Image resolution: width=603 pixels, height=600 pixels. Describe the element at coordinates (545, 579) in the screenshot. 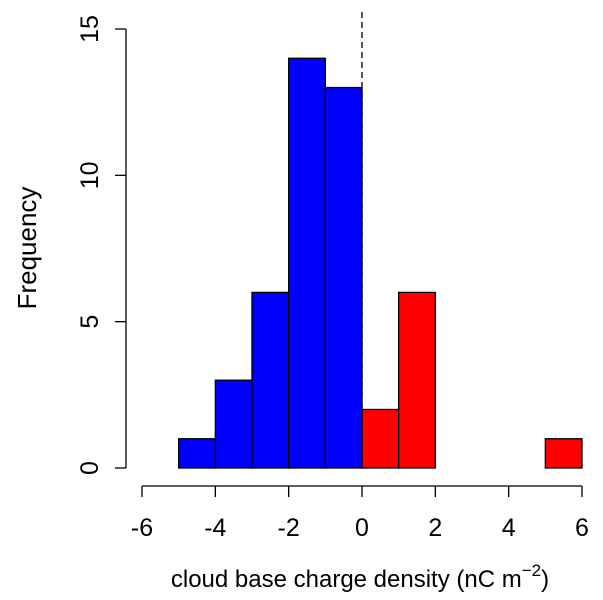

I see `x-axis-label-suffix: )` at that location.